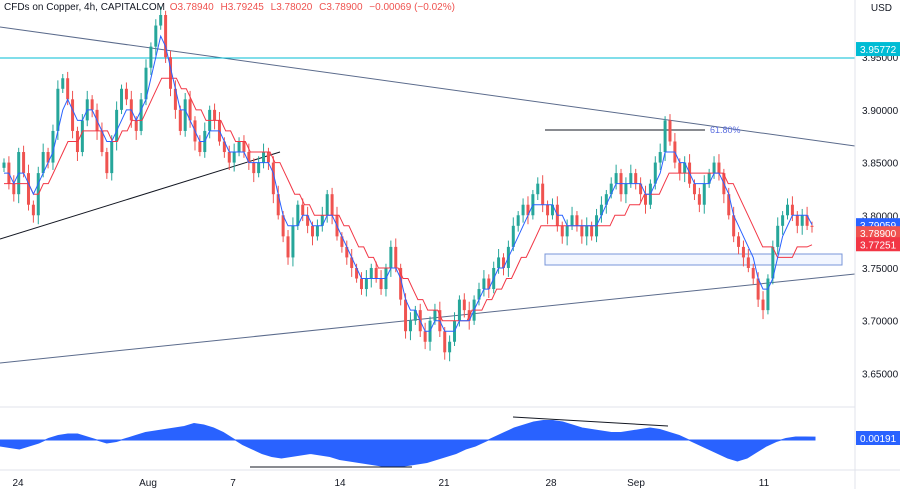  Describe the element at coordinates (590, 421) in the screenshot. I see `oscillator-divergence-line` at that location.